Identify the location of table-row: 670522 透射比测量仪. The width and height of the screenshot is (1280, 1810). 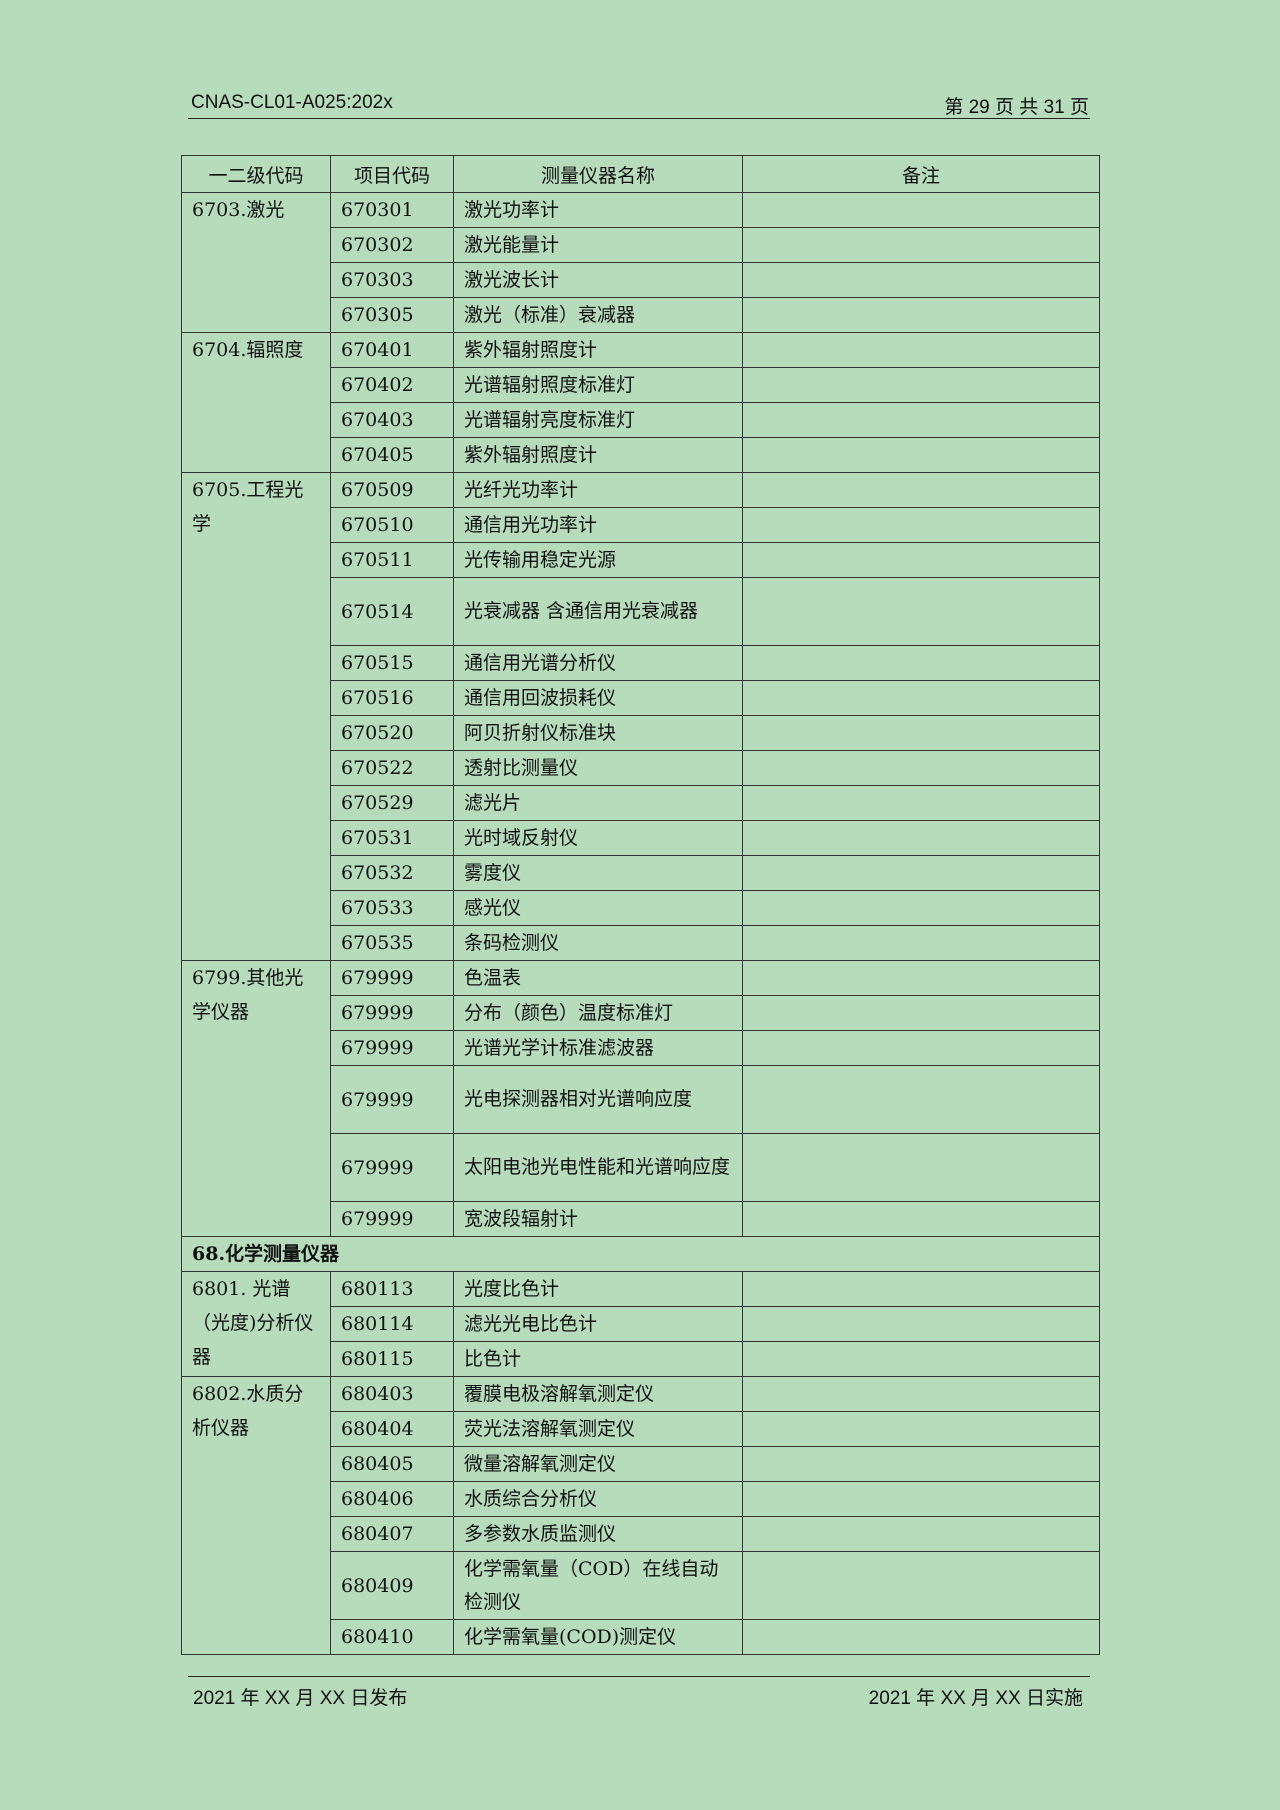
(641, 768).